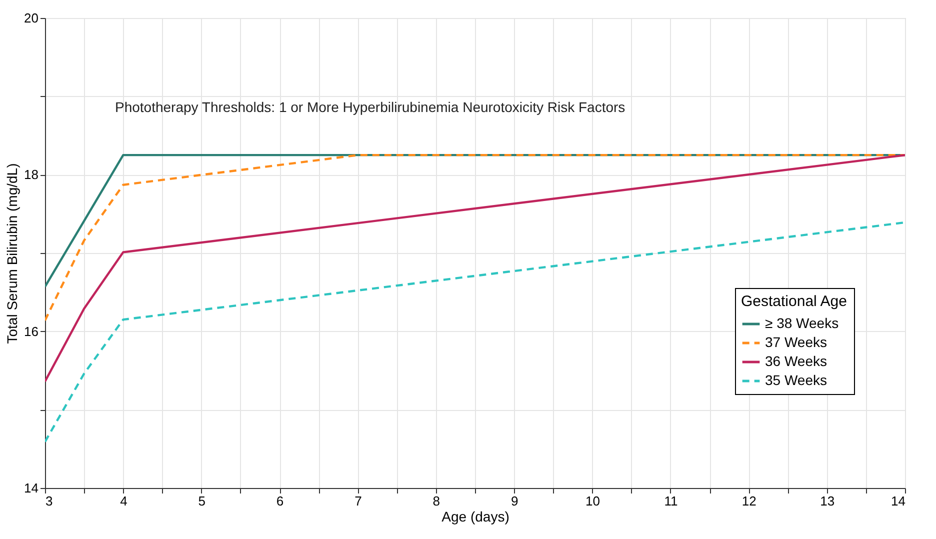  I want to click on x-axis-title: Age (days), so click(476, 516).